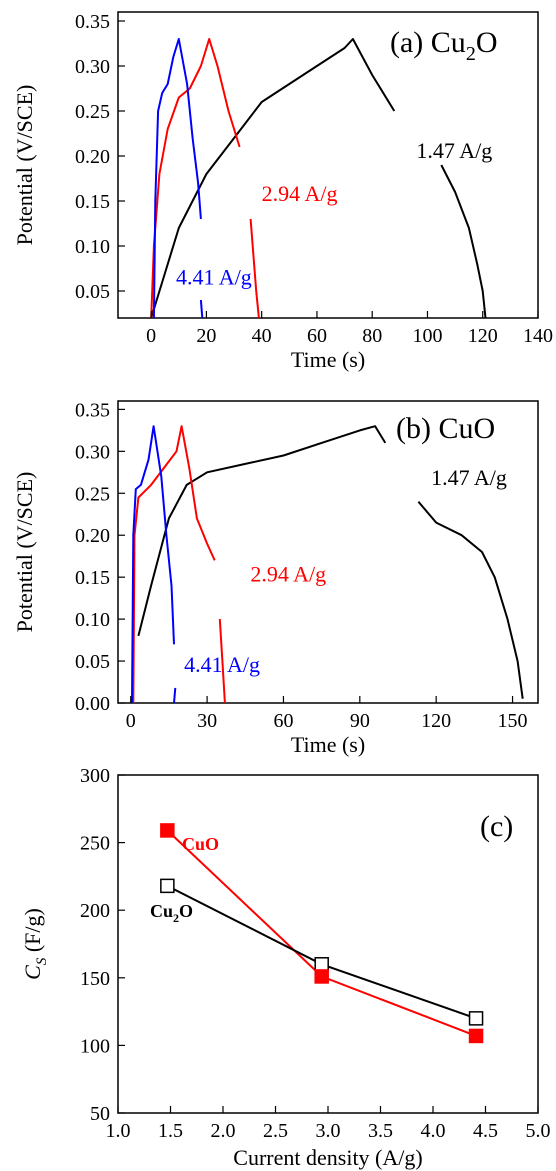 This screenshot has height=1171, width=556. Describe the element at coordinates (200, 844) in the screenshot. I see `legend-label-cuo: CuO` at that location.